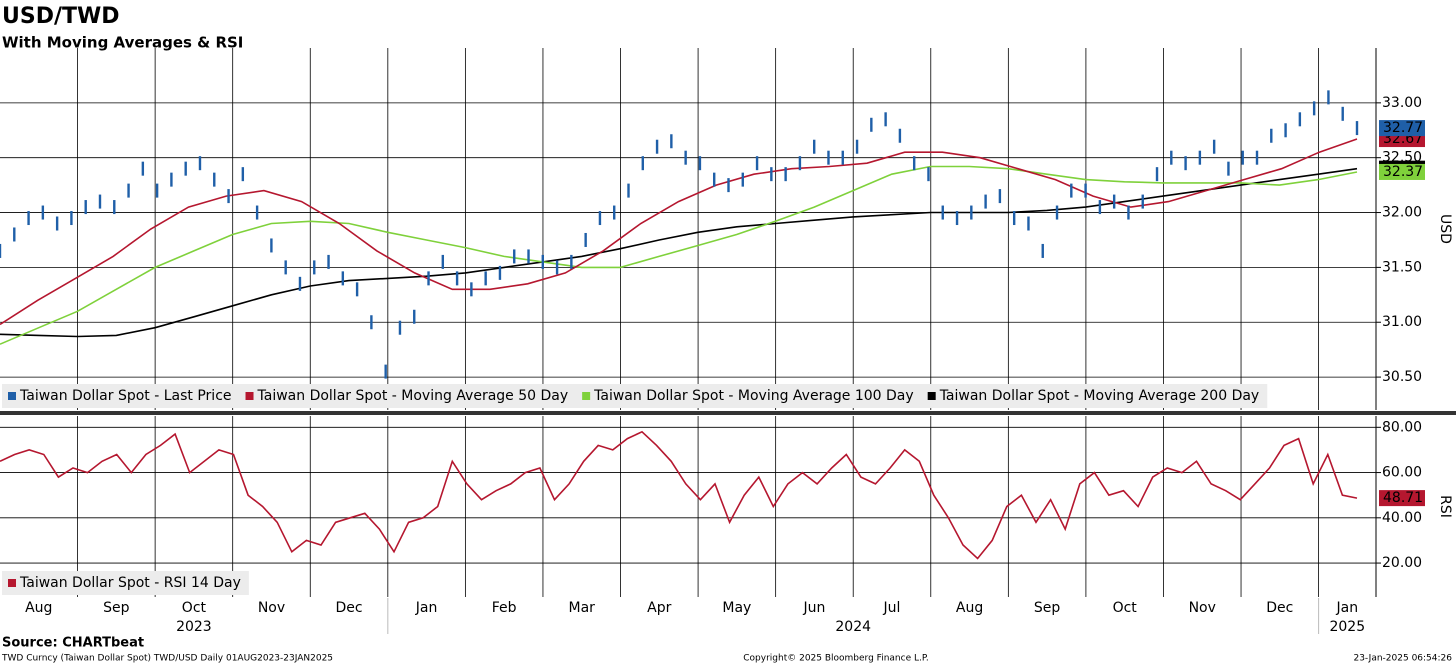 The height and width of the screenshot is (665, 1456). I want to click on x-tick-label: Jul, so click(892, 608).